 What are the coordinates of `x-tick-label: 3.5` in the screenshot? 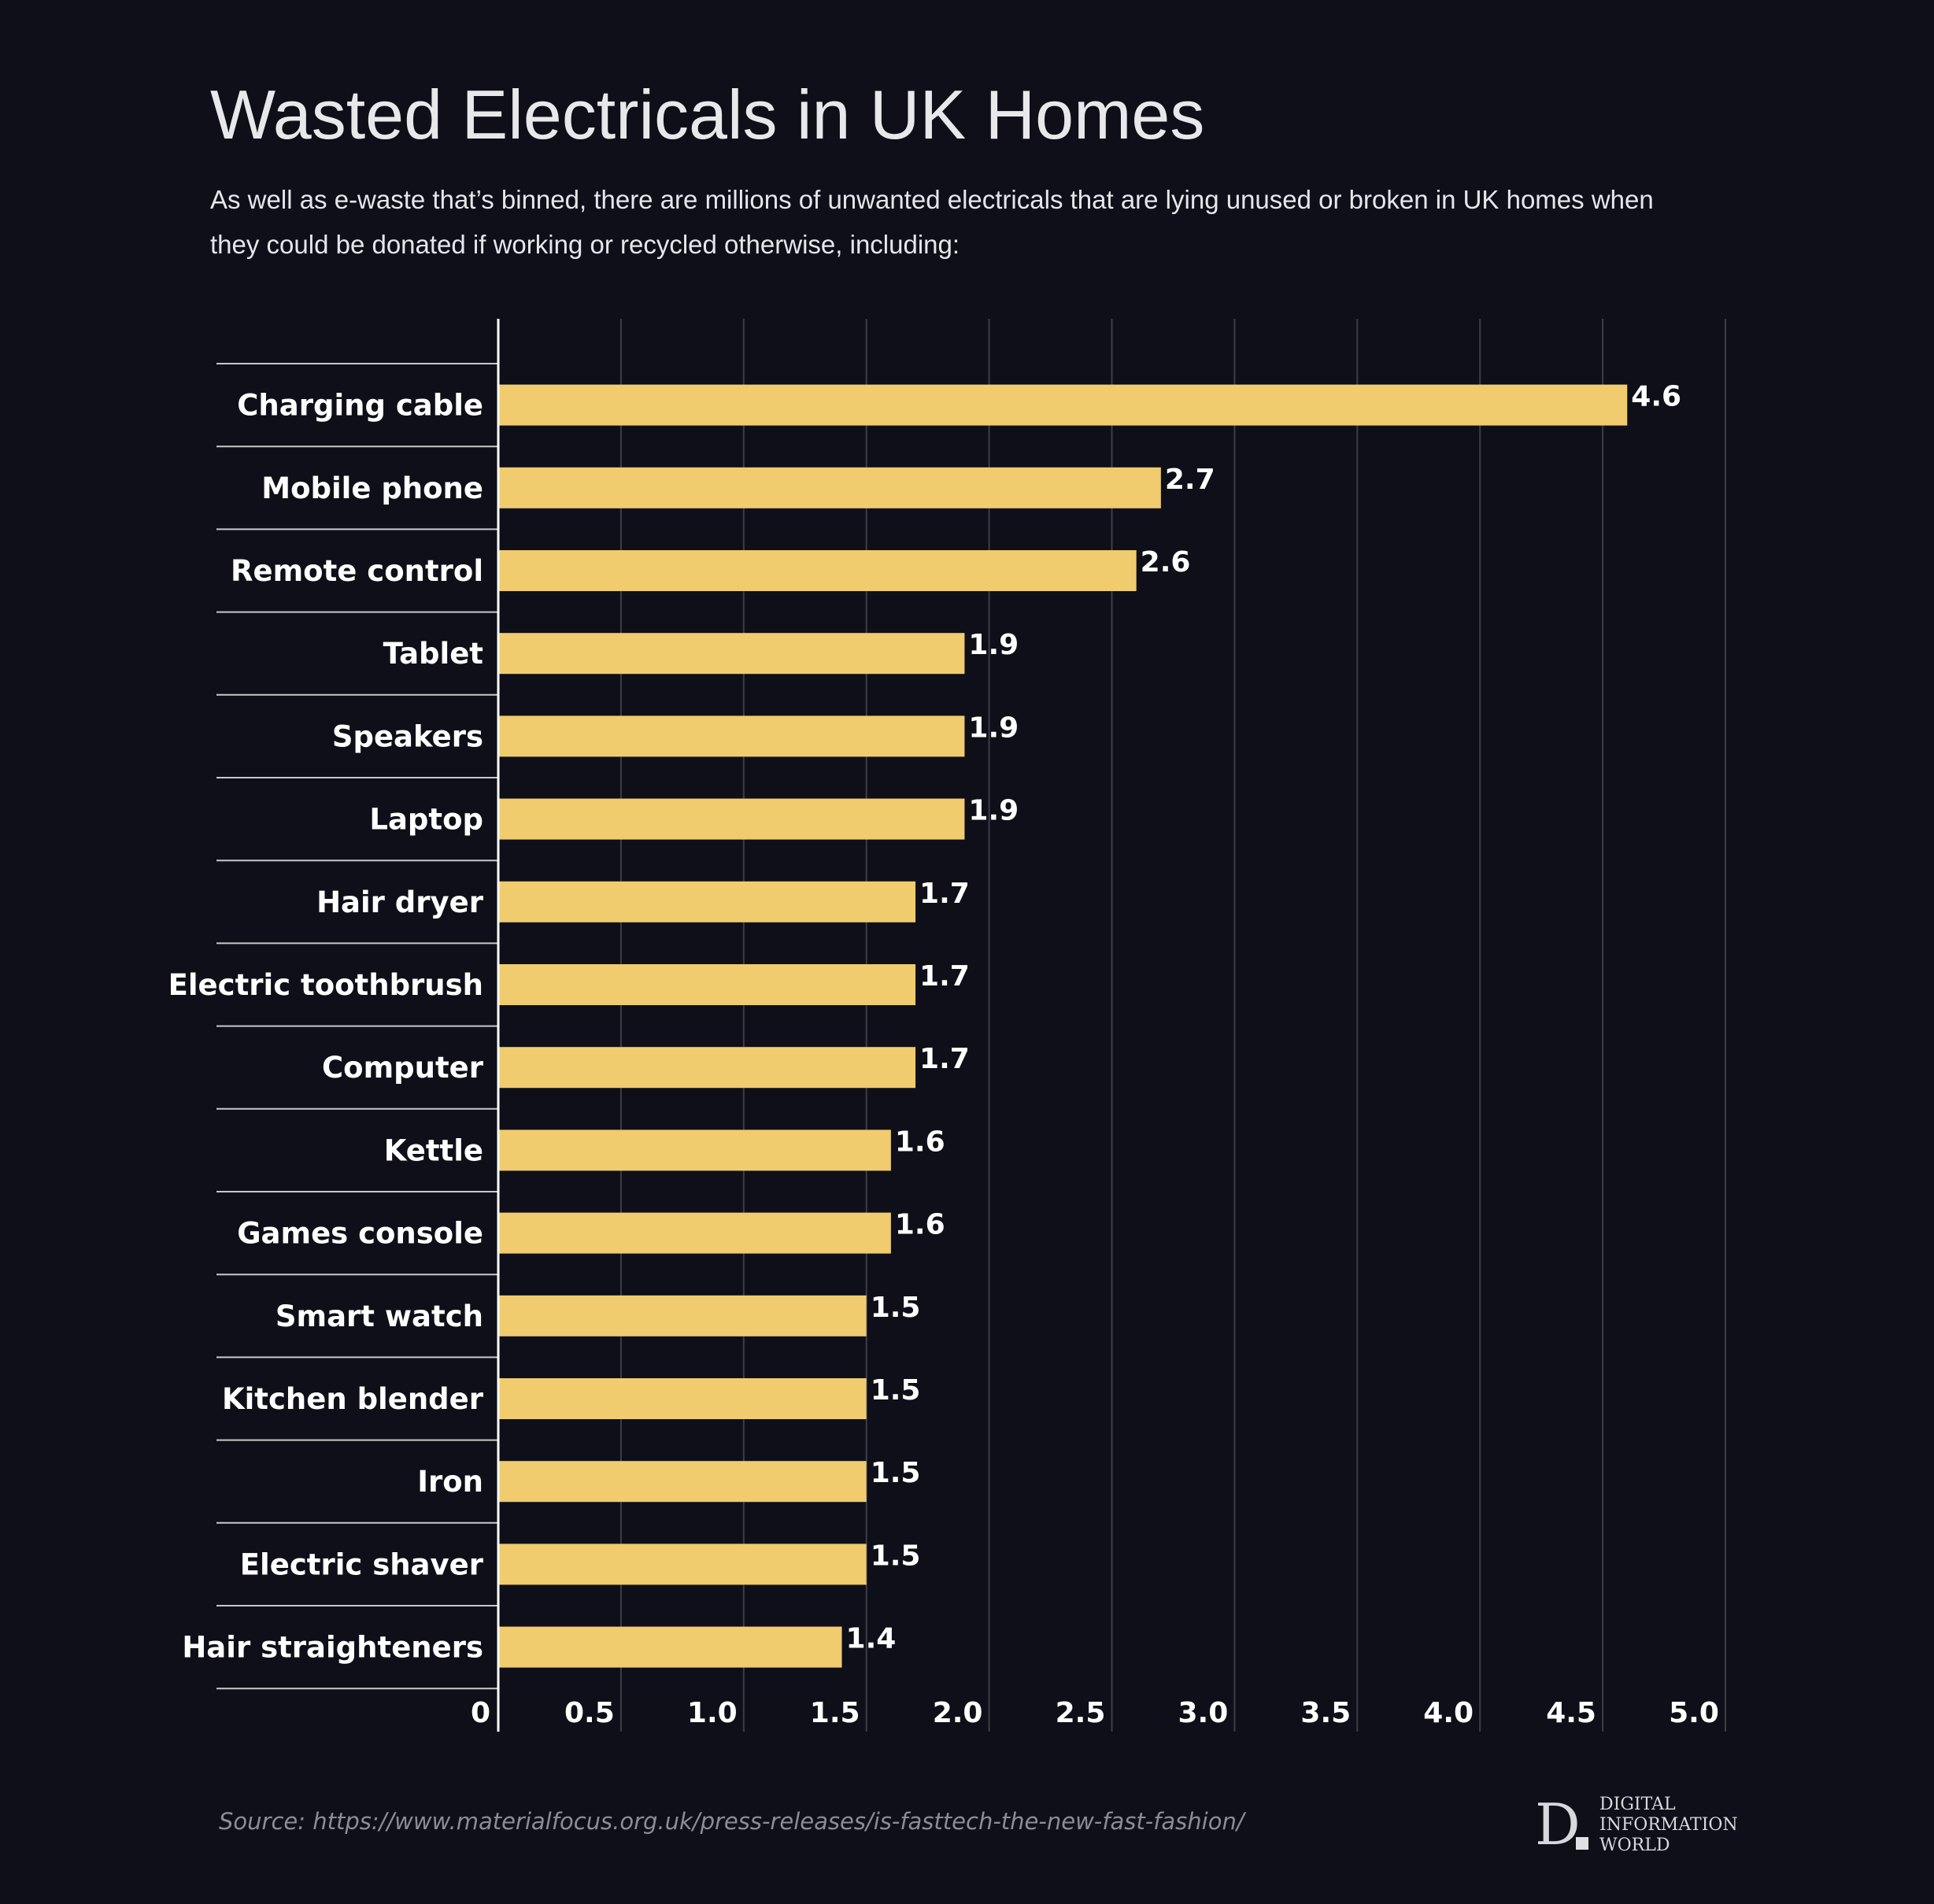 It's located at (1325, 1713).